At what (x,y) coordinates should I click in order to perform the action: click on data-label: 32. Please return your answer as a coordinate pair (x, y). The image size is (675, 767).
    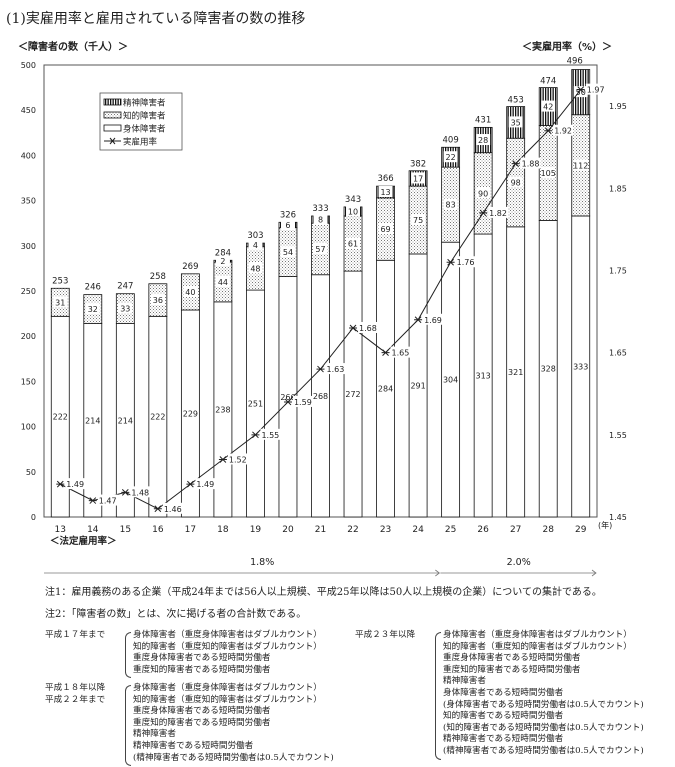
    Looking at the image, I should click on (93, 309).